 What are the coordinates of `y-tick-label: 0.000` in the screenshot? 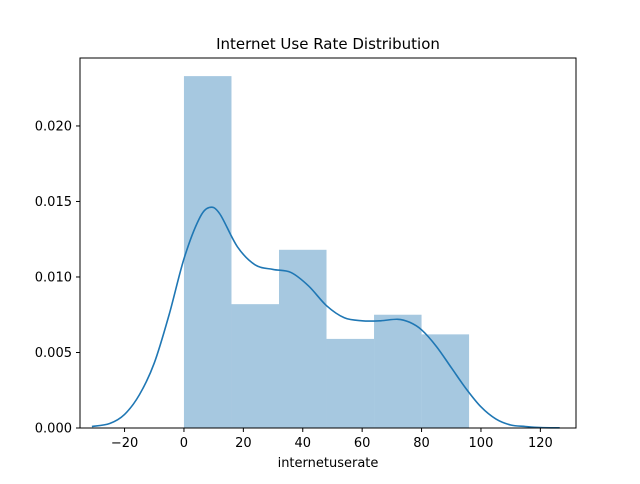 It's located at (53, 429).